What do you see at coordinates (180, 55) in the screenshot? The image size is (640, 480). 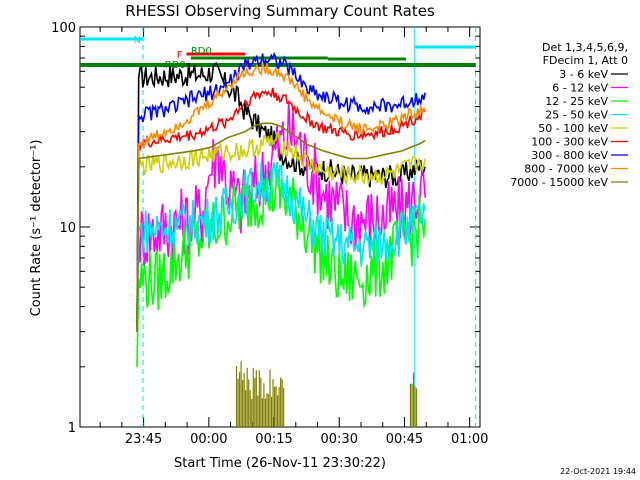 I see `annotation-label-f: F` at bounding box center [180, 55].